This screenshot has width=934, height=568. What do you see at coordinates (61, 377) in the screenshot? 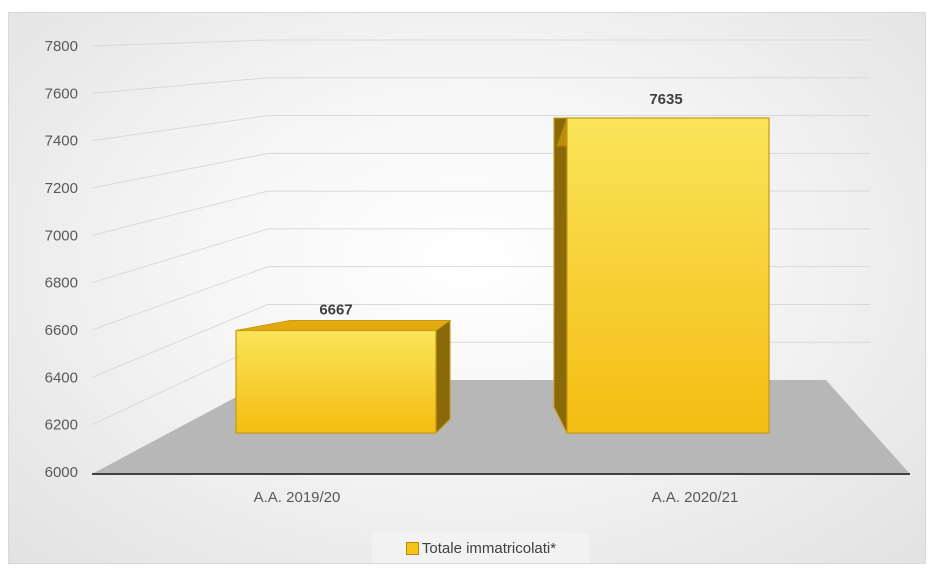
I see `y-tick-label: 6400` at bounding box center [61, 377].